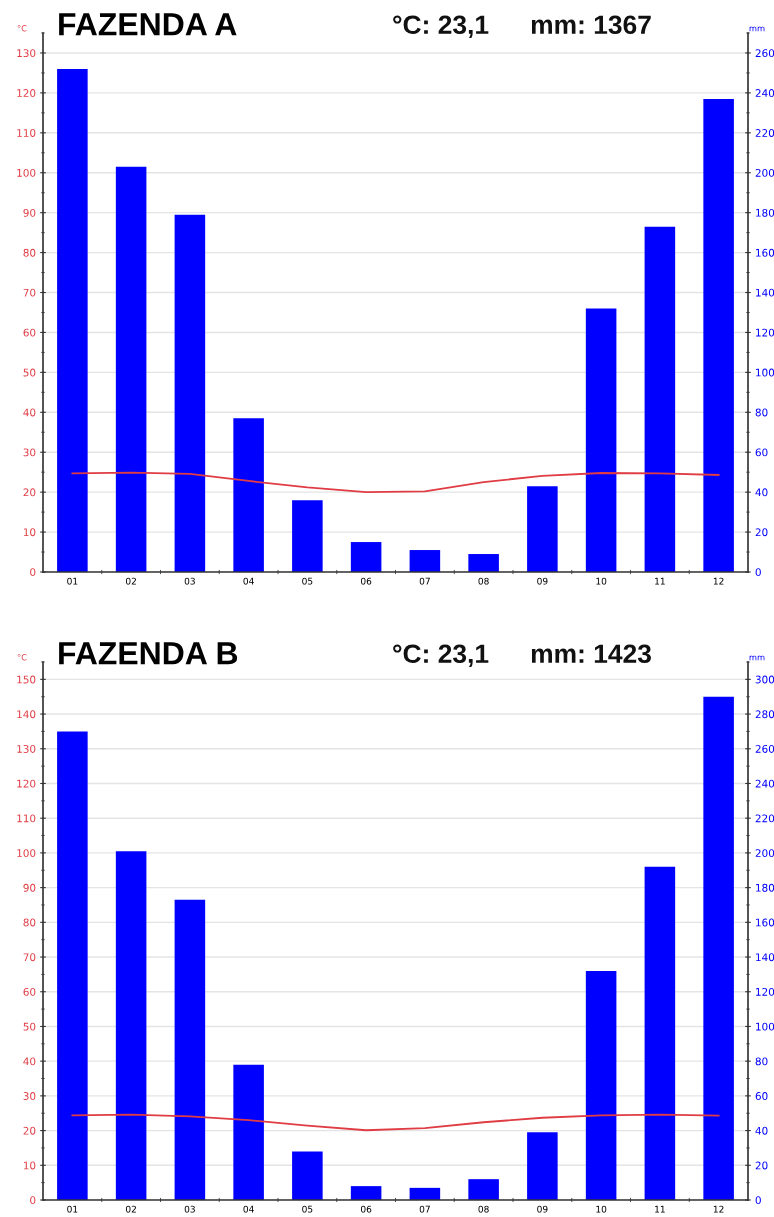 Image resolution: width=774 pixels, height=1217 pixels. I want to click on y-tick-label: 140, so click(26, 714).